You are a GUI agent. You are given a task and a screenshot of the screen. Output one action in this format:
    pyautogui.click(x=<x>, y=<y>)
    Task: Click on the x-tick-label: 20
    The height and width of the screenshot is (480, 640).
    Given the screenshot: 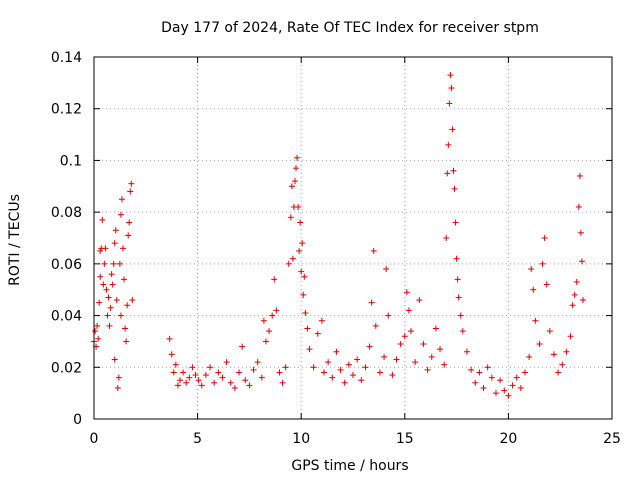 What is the action you would take?
    pyautogui.click(x=508, y=439)
    